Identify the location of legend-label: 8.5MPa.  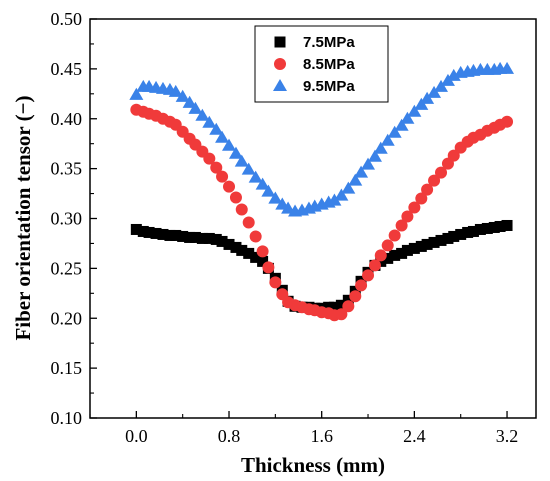
(329, 64).